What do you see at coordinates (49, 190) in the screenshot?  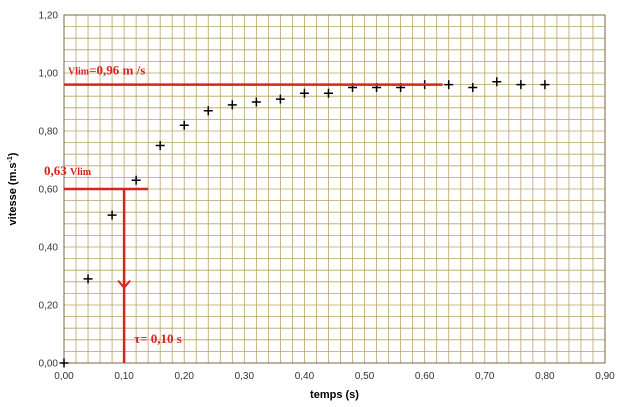 I see `y-tick-label: 0,60` at bounding box center [49, 190].